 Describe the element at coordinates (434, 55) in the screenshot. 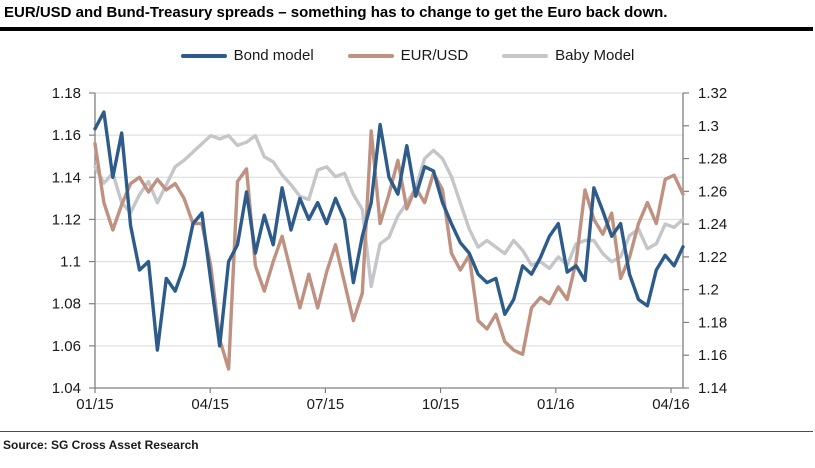

I see `legend-label: EUR/USD` at that location.